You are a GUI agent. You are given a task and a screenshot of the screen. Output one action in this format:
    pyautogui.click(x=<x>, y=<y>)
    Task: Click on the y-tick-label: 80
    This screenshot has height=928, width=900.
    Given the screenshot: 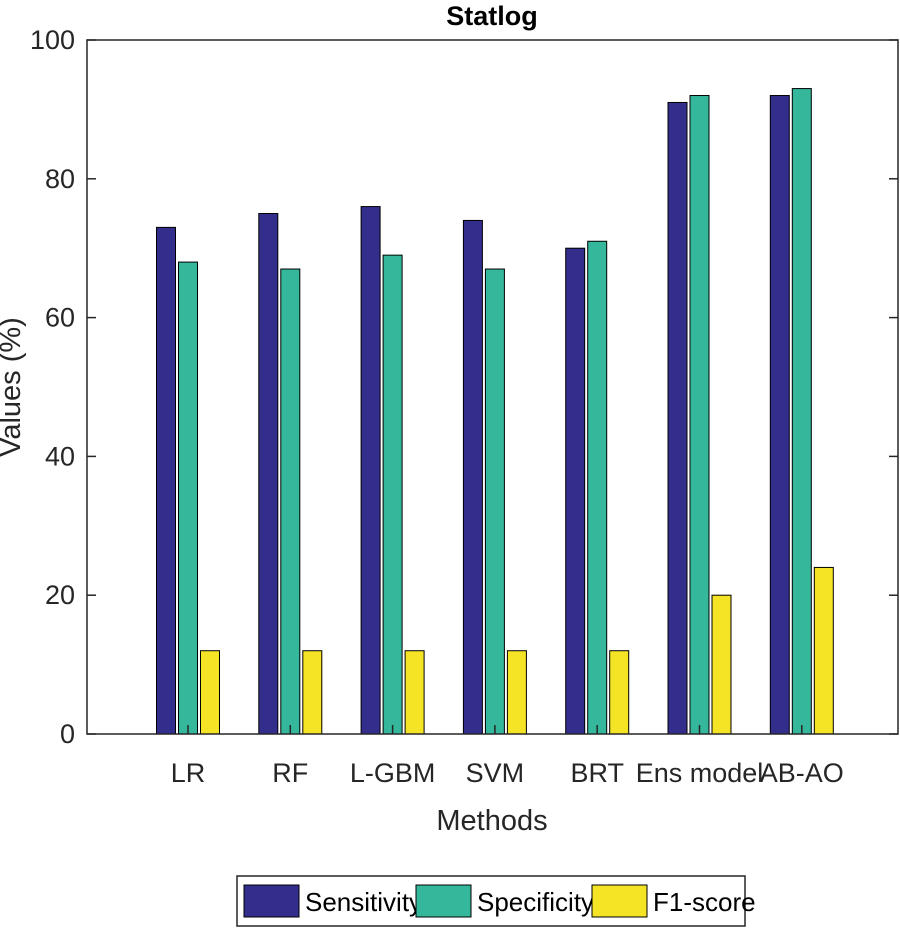 What is the action you would take?
    pyautogui.click(x=60, y=179)
    